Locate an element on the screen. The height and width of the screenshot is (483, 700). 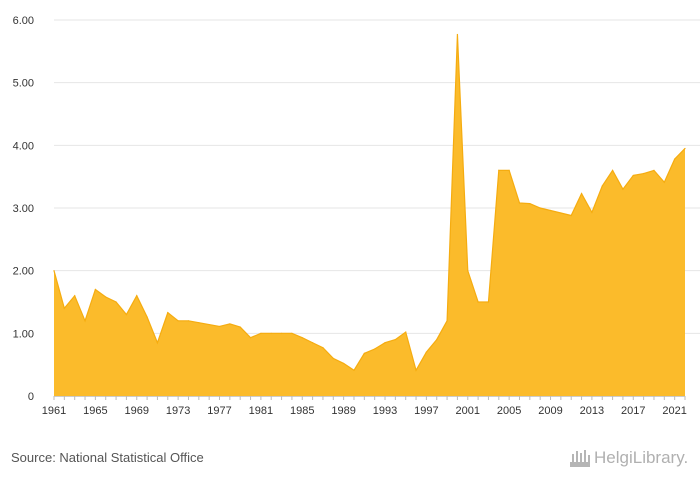
x-tick-label: 2009 is located at coordinates (550, 411).